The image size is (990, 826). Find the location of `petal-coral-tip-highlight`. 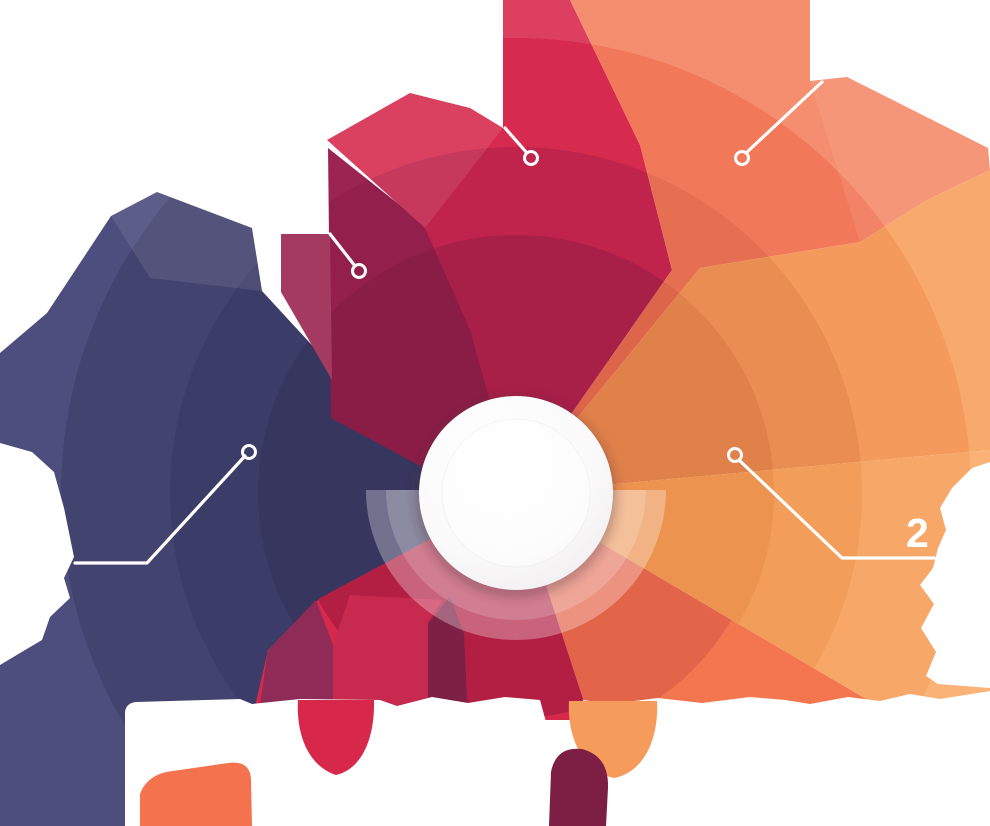

petal-coral-tip-highlight is located at coordinates (900, 159).